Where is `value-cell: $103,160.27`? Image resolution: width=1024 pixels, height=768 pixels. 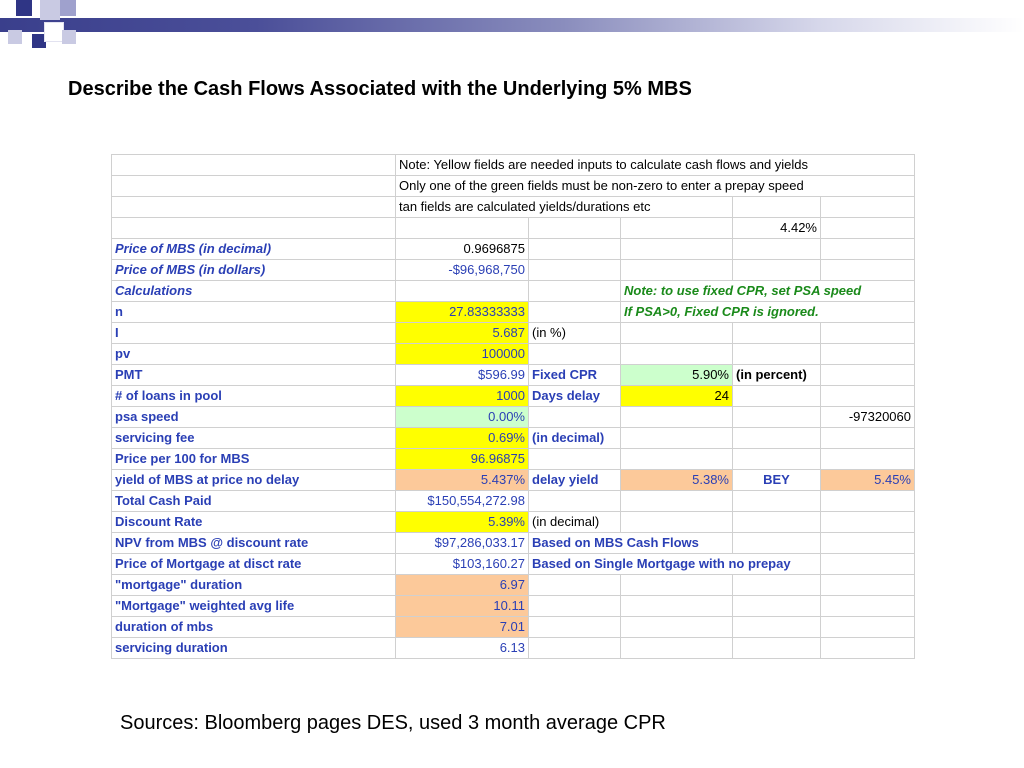
value-cell: $103,160.27 is located at coordinates (462, 564).